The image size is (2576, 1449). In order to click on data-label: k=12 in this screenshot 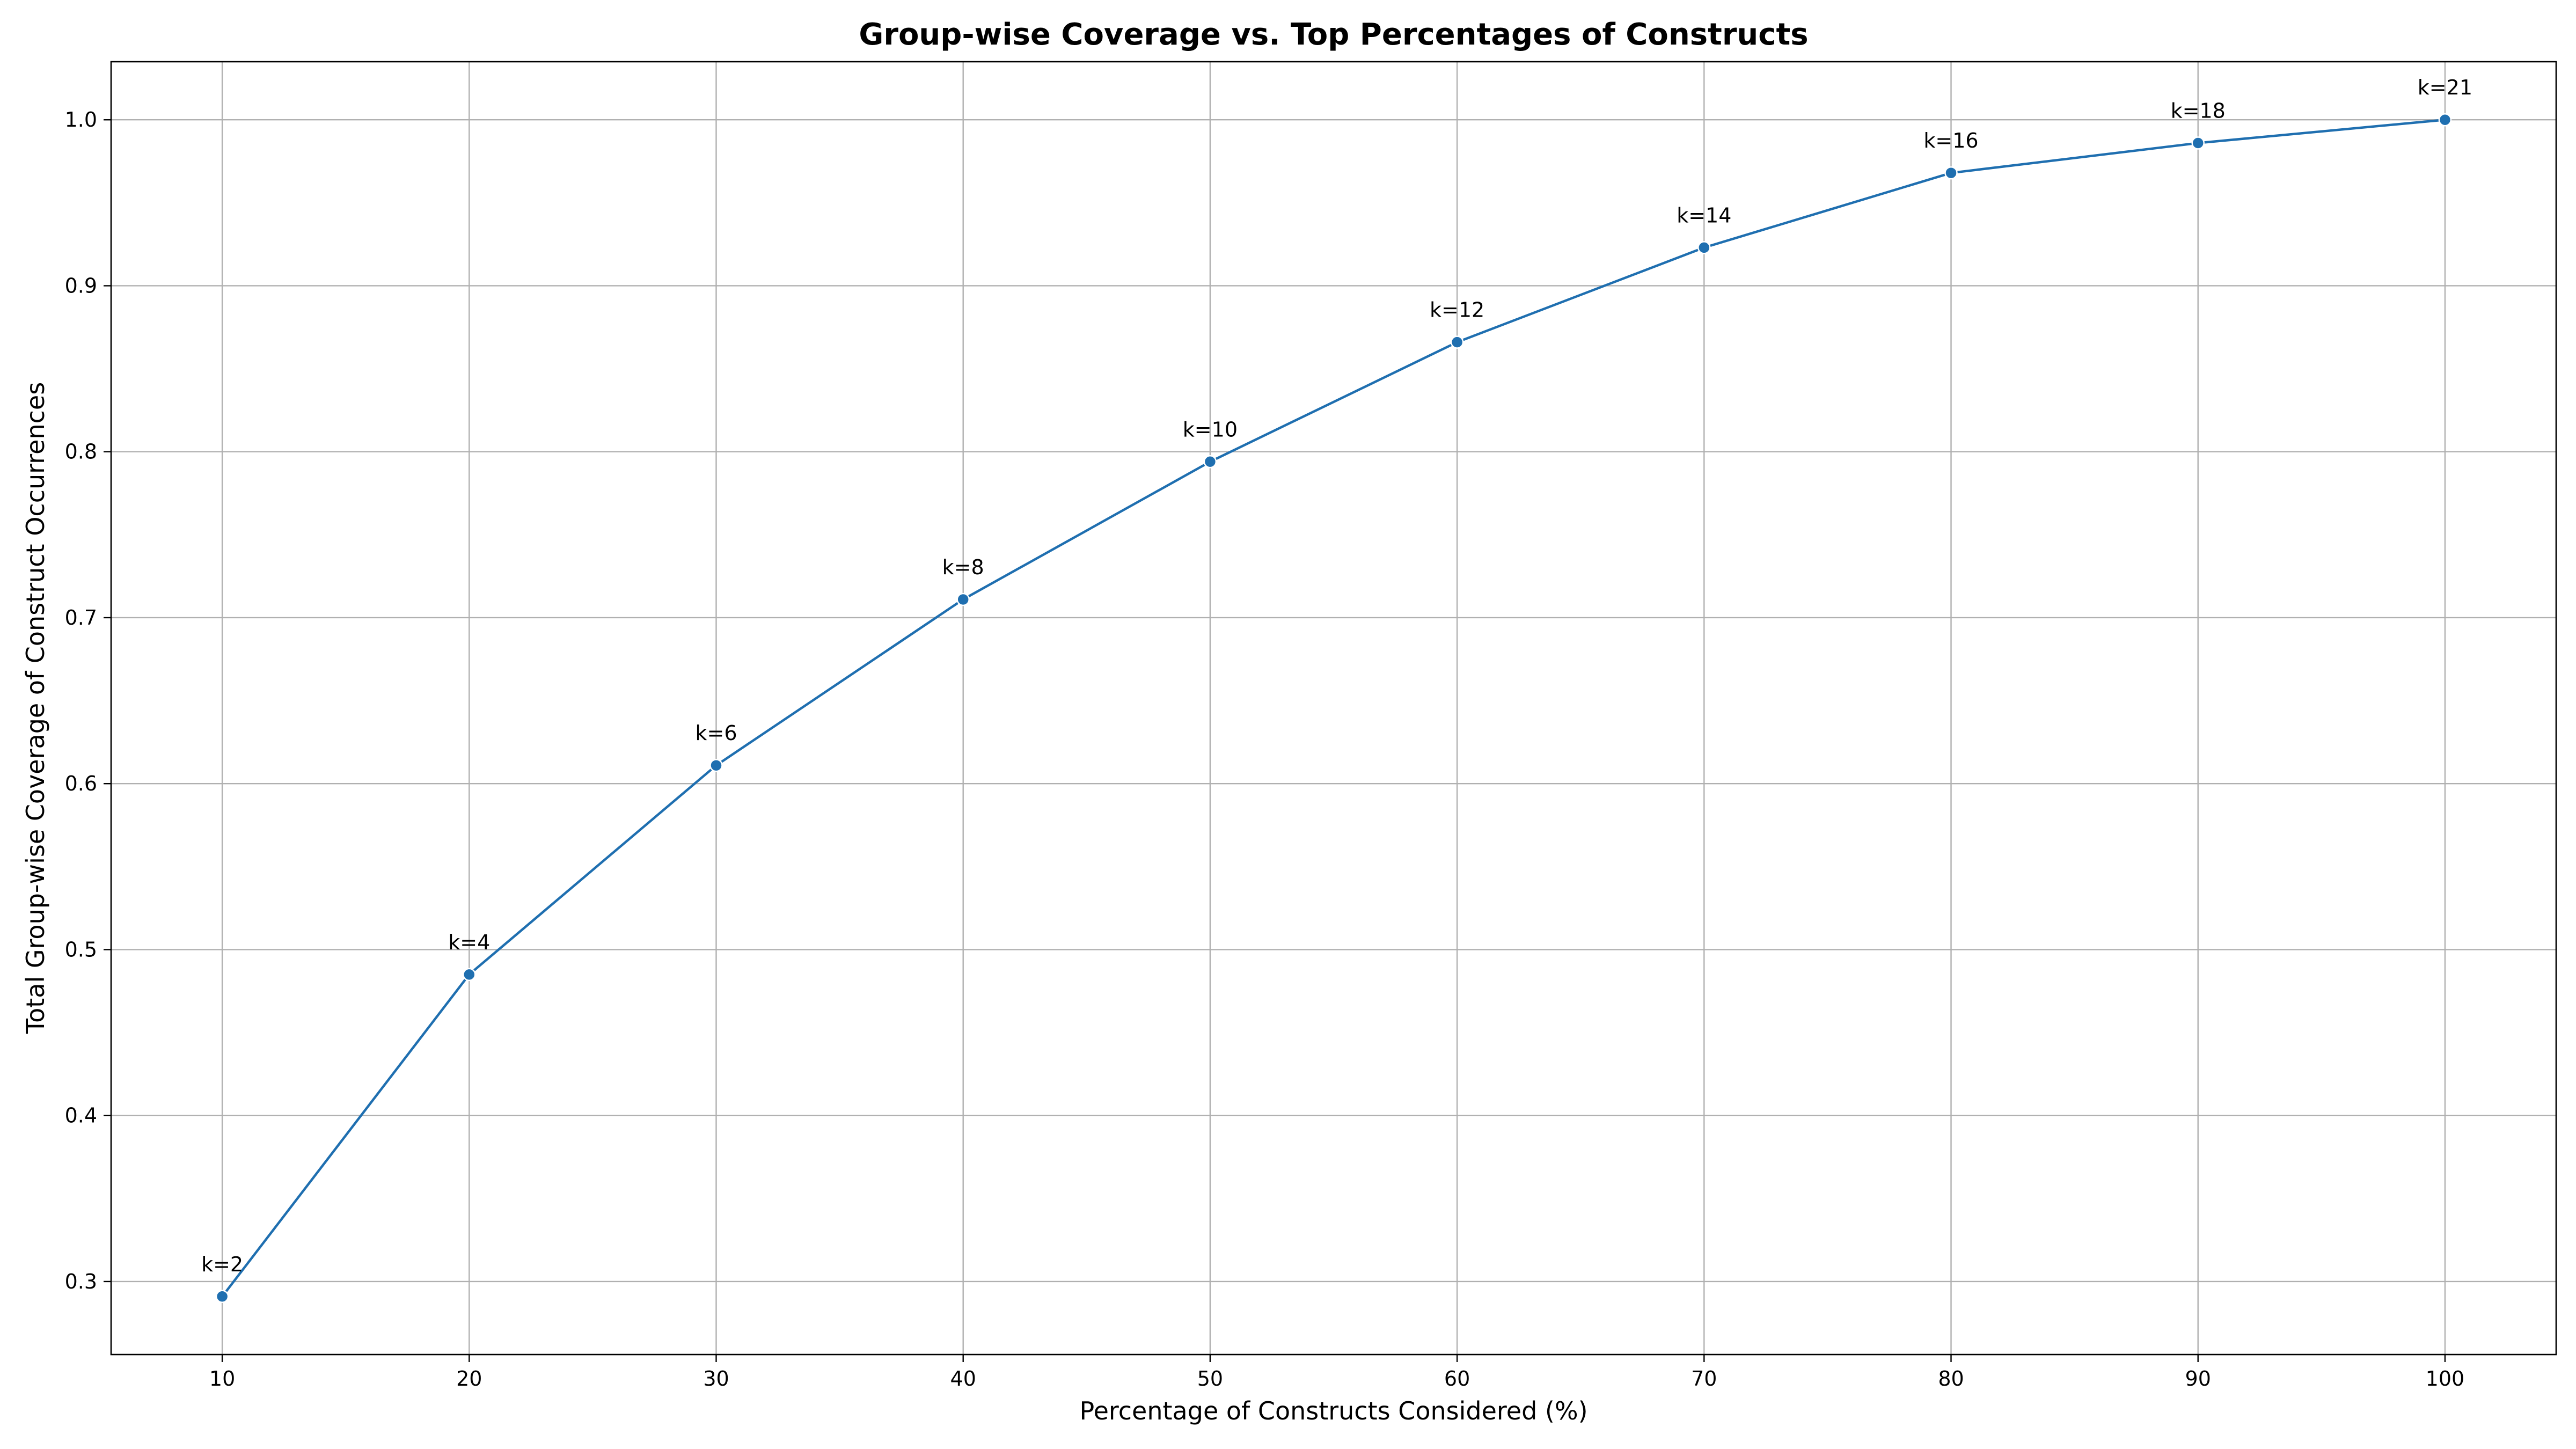, I will do `click(1457, 310)`.